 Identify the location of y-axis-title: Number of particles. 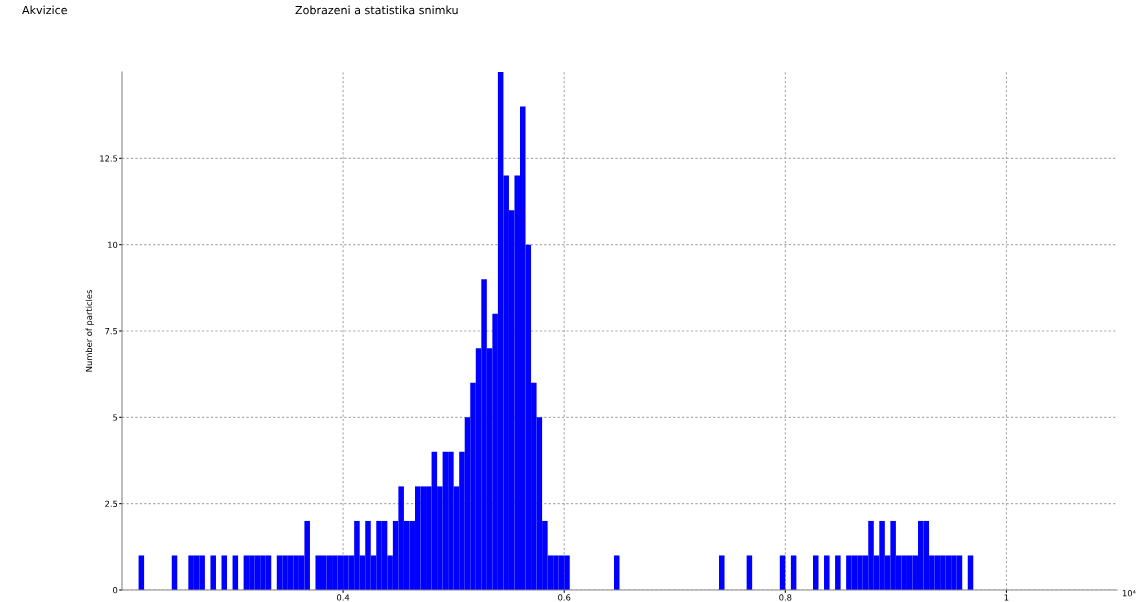
(89, 331).